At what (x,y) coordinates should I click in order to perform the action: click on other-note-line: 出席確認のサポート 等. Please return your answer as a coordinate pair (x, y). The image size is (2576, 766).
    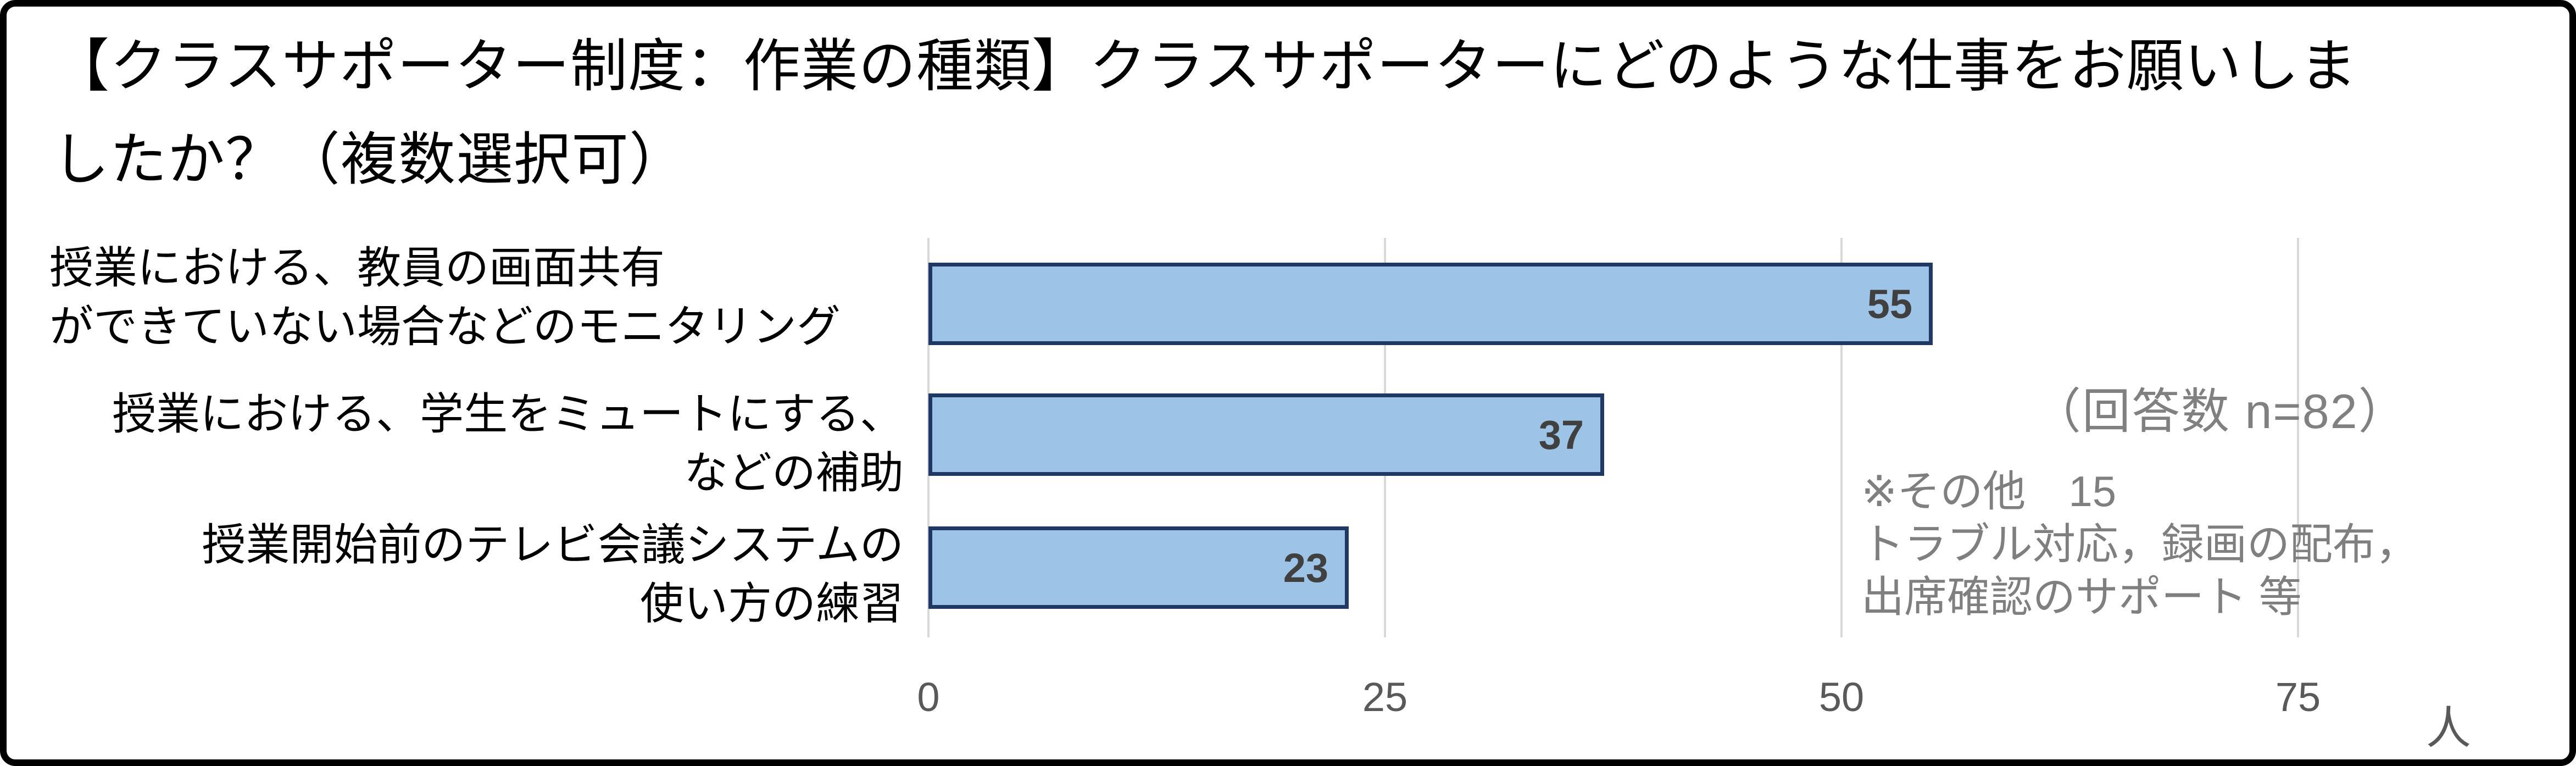
    Looking at the image, I should click on (2081, 597).